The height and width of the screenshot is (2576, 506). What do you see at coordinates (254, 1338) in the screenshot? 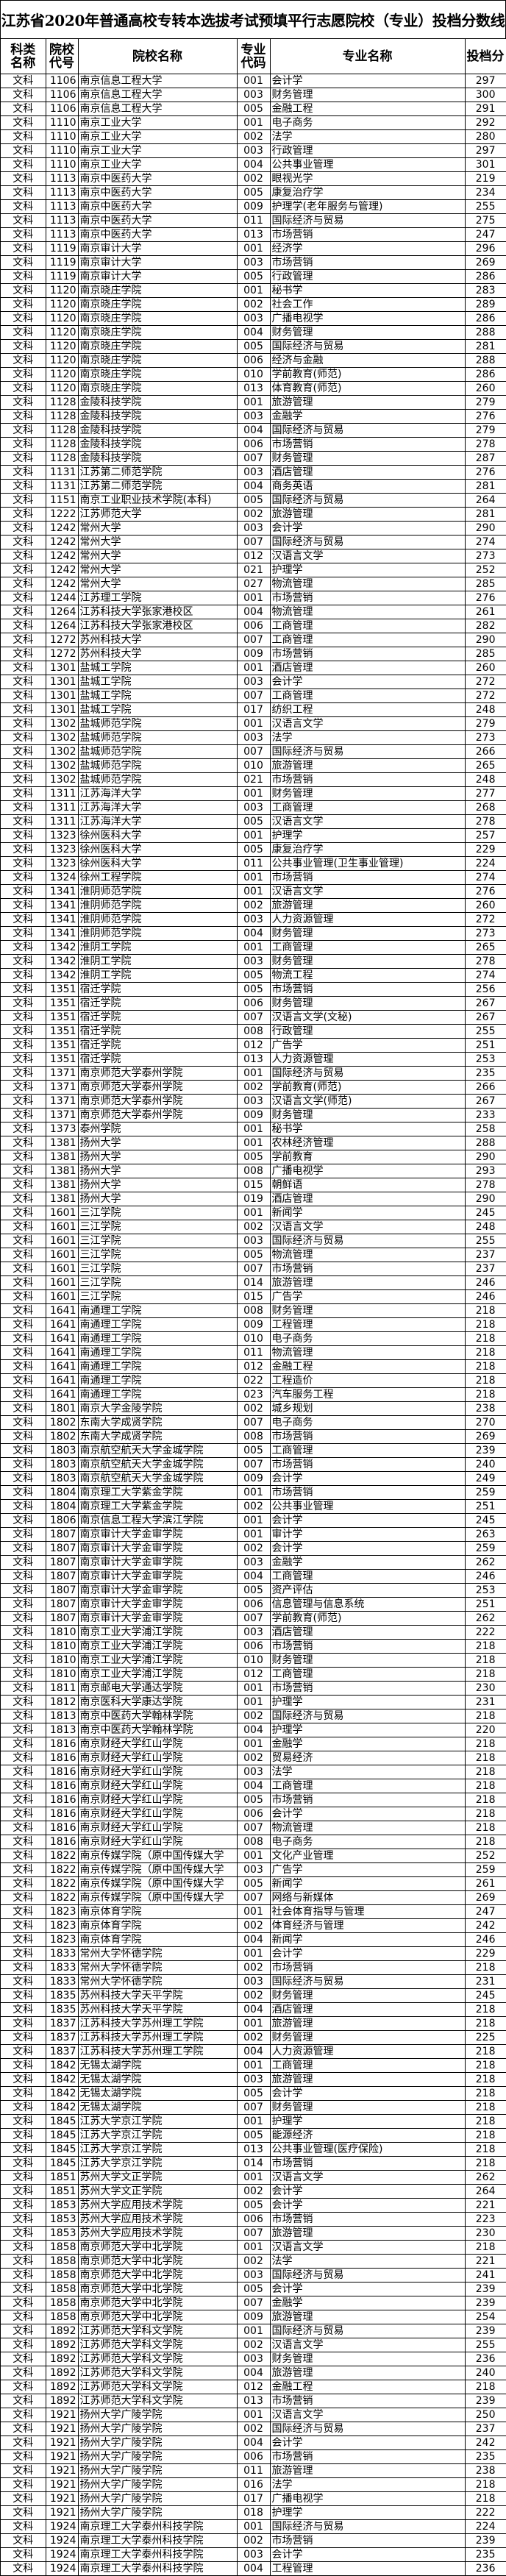
I see `major-code-cell: 010` at bounding box center [254, 1338].